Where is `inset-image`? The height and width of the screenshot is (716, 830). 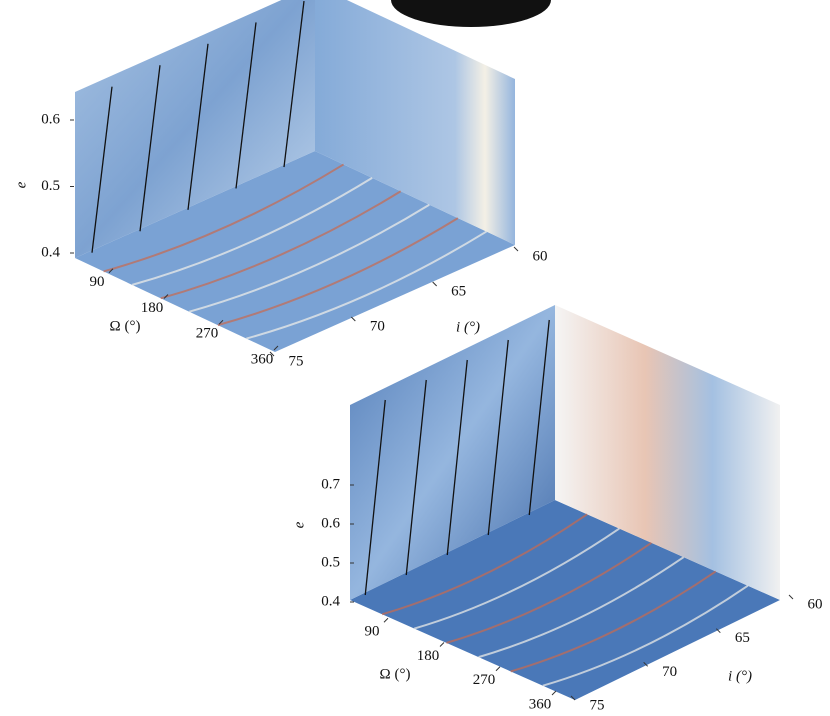 inset-image is located at coordinates (471, 13).